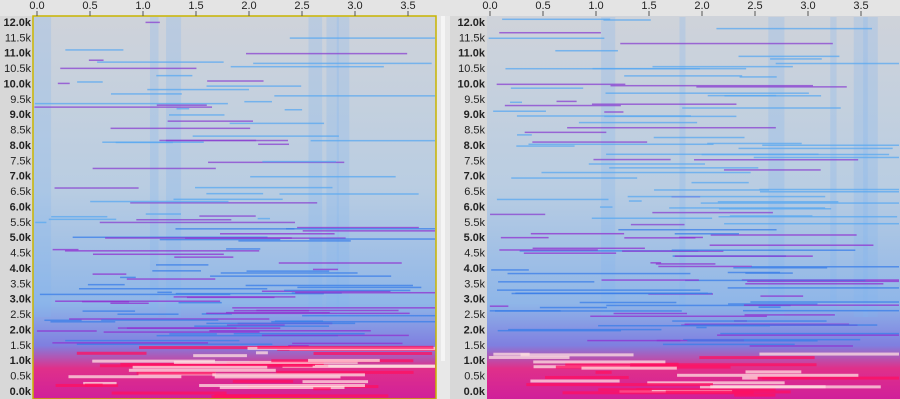 This screenshot has height=399, width=900. Describe the element at coordinates (475, 115) in the screenshot. I see `frequency-label: 9.0k` at that location.